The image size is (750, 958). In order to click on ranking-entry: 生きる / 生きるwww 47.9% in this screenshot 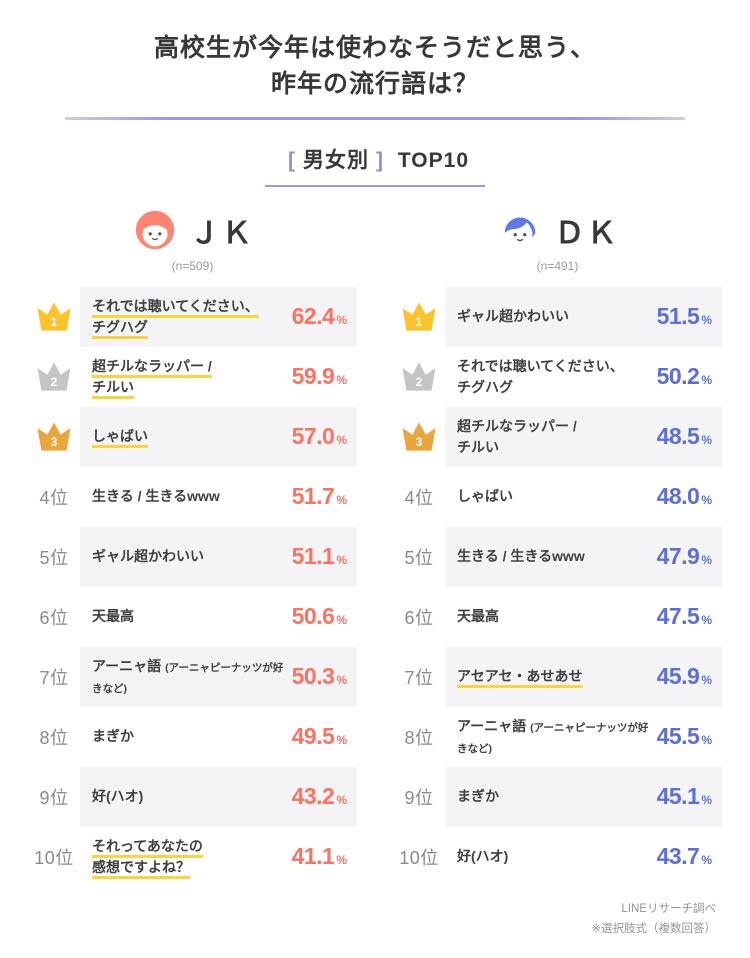, I will do `click(583, 556)`.